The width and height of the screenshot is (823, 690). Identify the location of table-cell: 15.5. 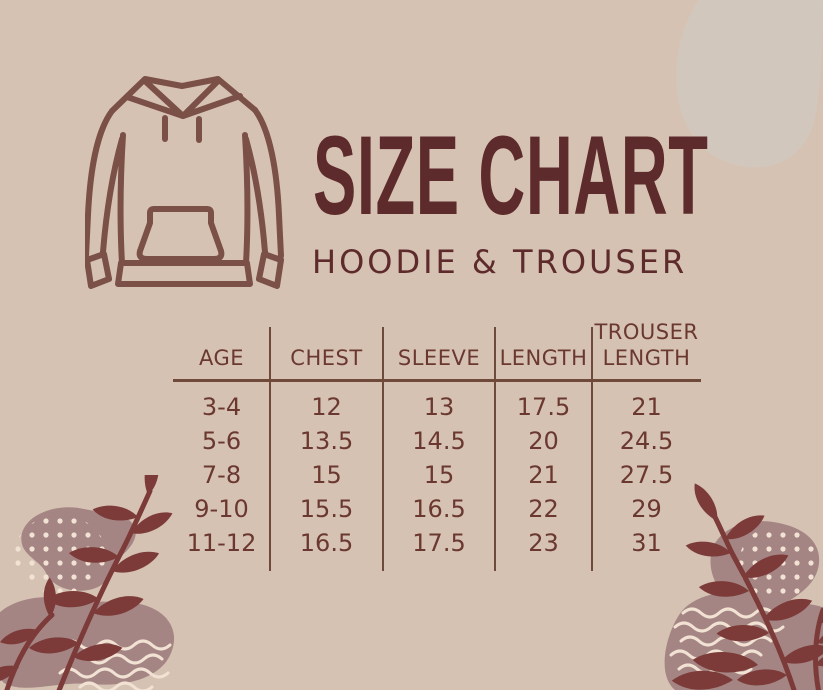
(326, 509).